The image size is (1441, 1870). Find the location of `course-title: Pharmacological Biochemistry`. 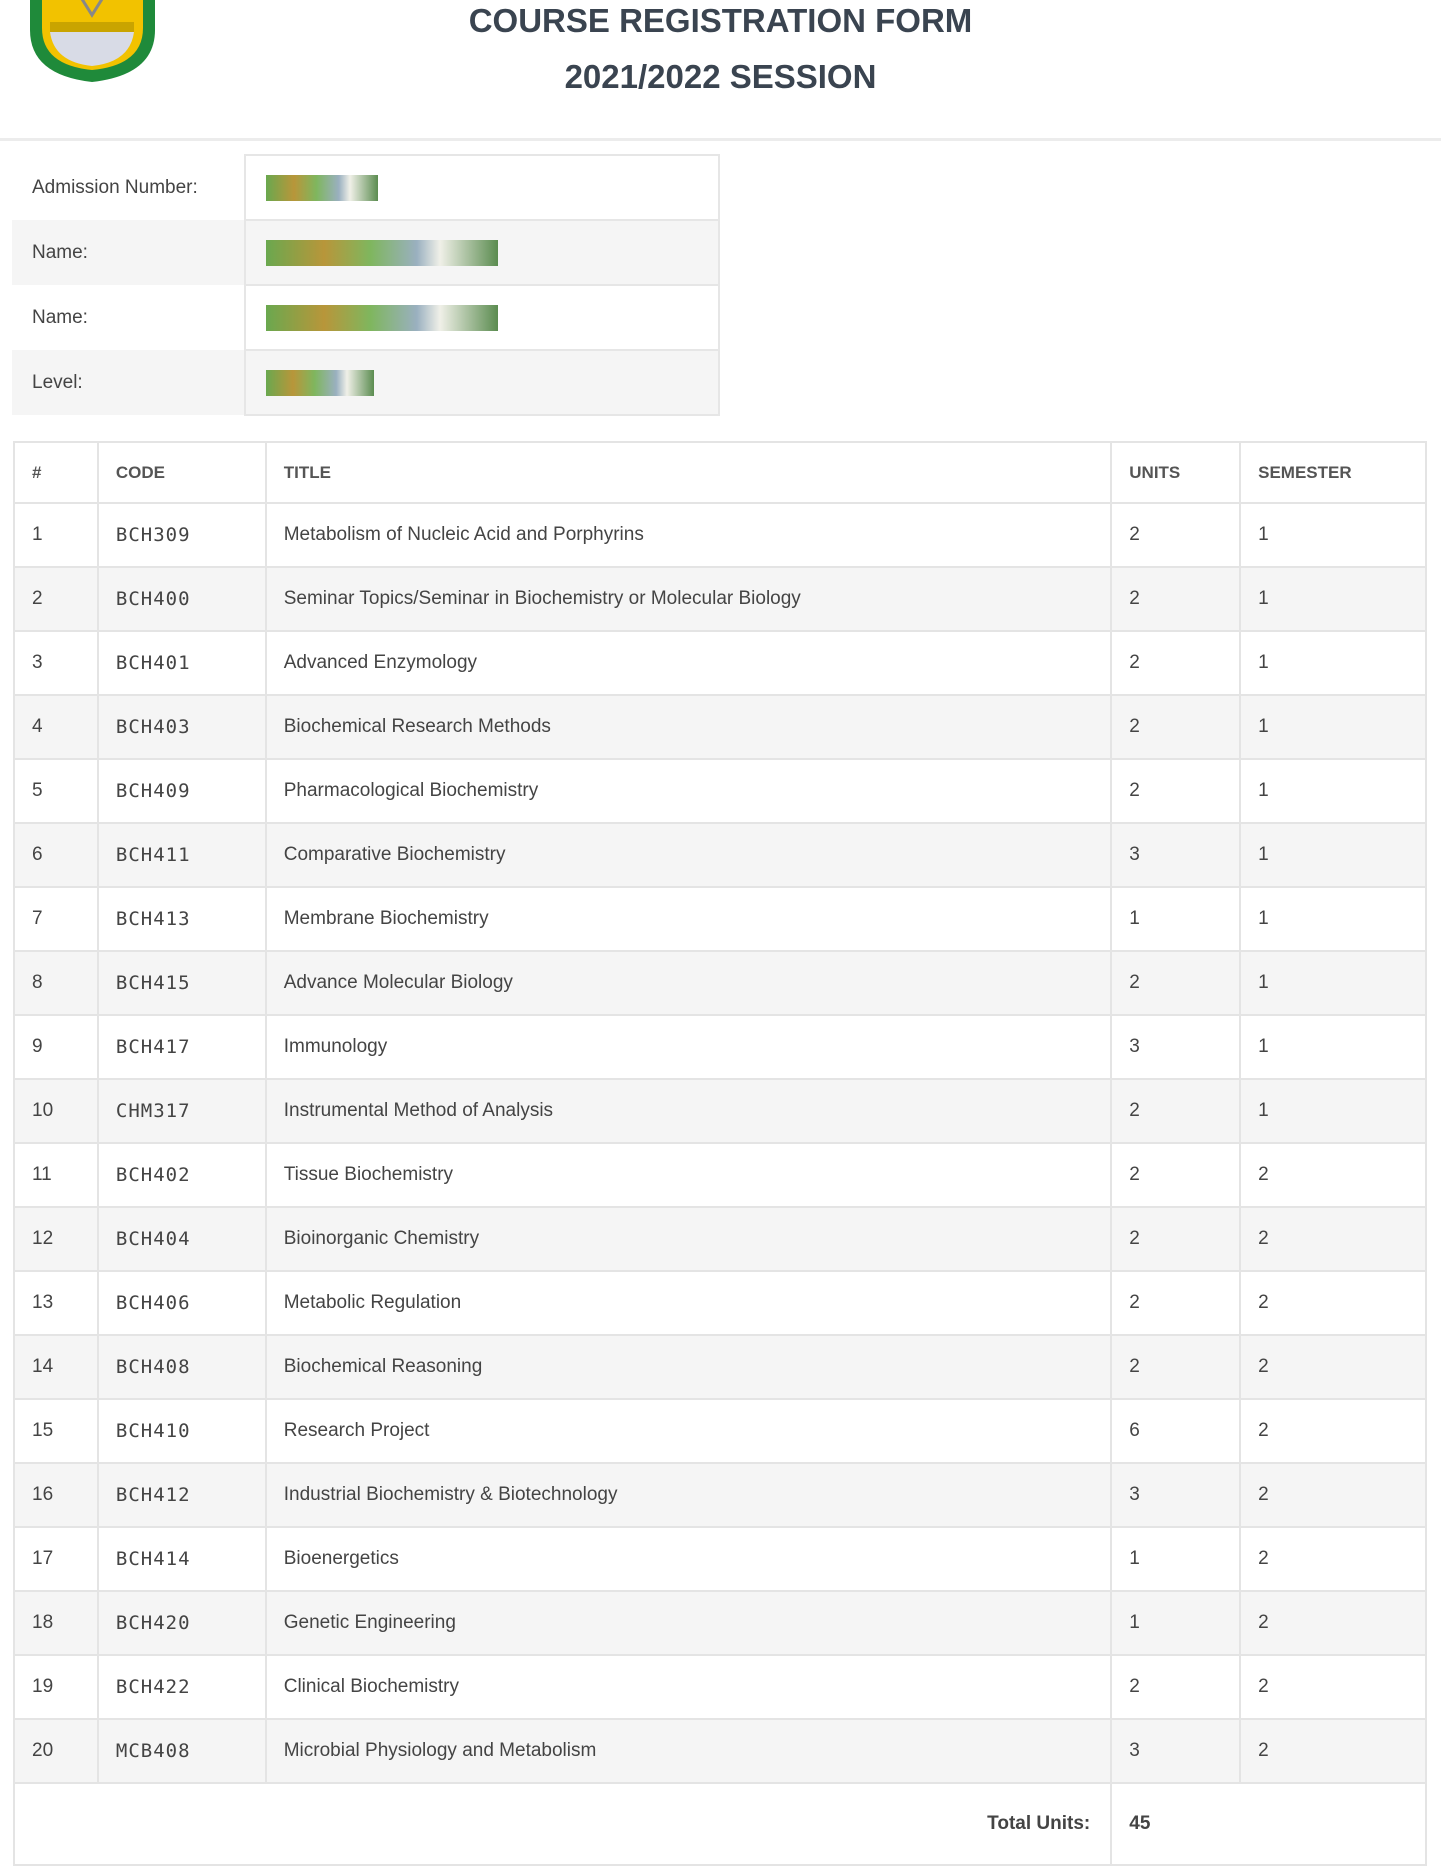

course-title: Pharmacological Biochemistry is located at coordinates (688, 791).